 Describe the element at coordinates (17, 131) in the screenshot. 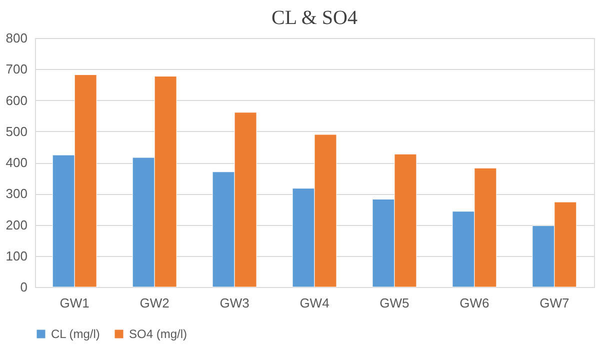

I see `y-tick-label: 500` at that location.